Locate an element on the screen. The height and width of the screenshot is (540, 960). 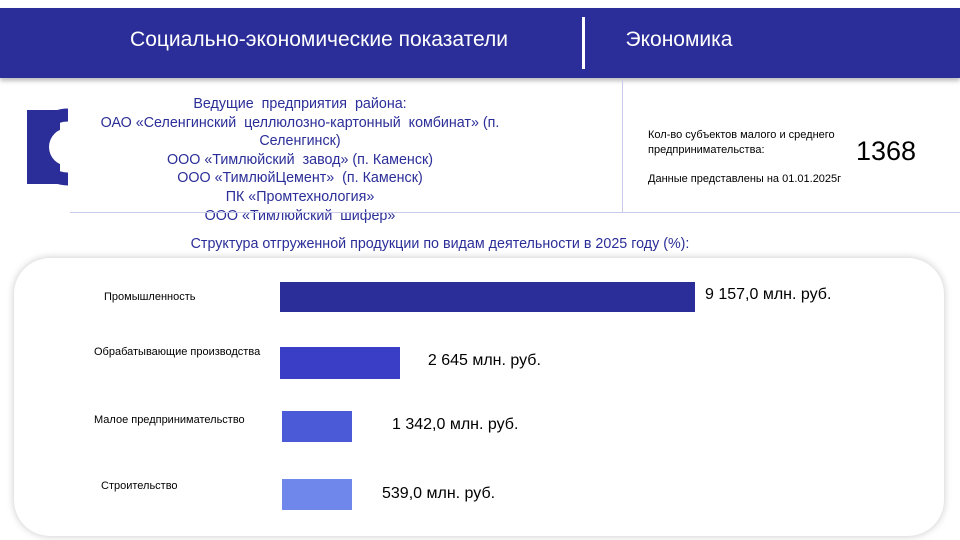
category-label: Промышленность is located at coordinates (150, 297).